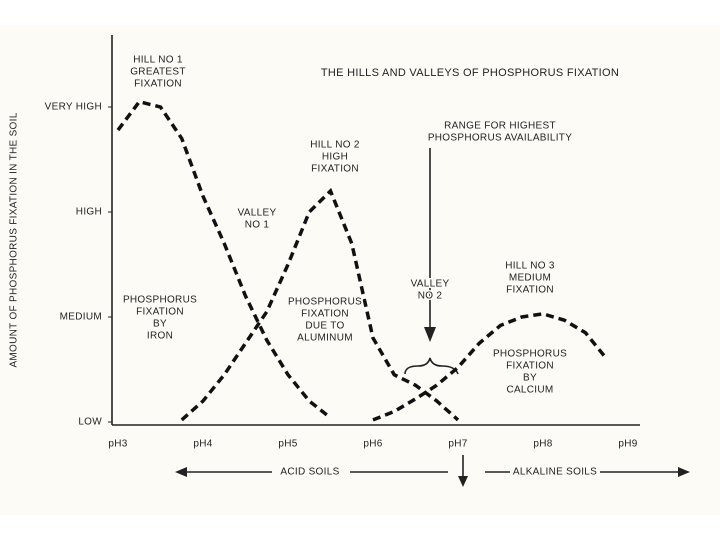  What do you see at coordinates (372, 444) in the screenshot?
I see `x-tick-label: pH6` at bounding box center [372, 444].